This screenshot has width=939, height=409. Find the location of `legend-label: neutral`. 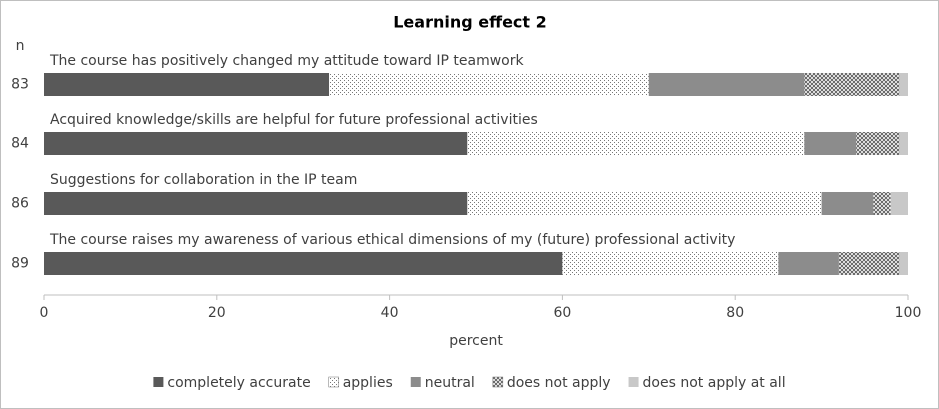

legend-label: neutral is located at coordinates (450, 383).